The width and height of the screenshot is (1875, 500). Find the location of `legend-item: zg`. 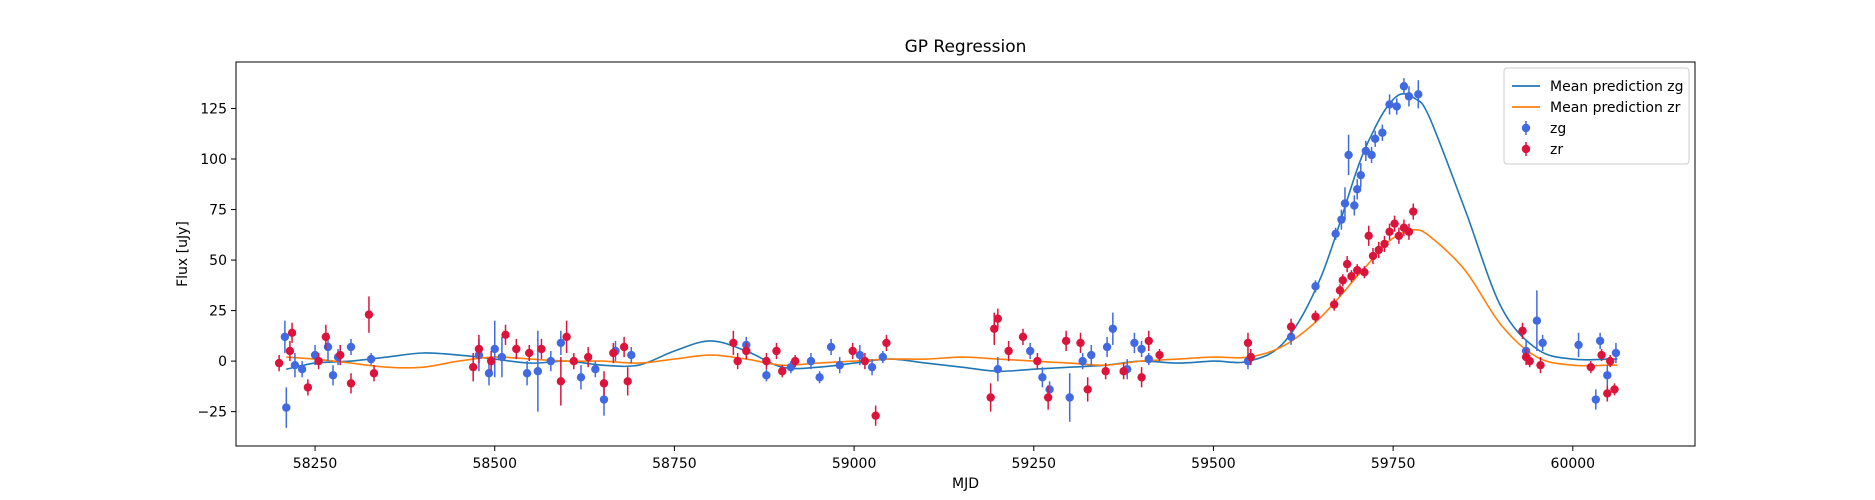

legend-item: zg is located at coordinates (1543, 129).